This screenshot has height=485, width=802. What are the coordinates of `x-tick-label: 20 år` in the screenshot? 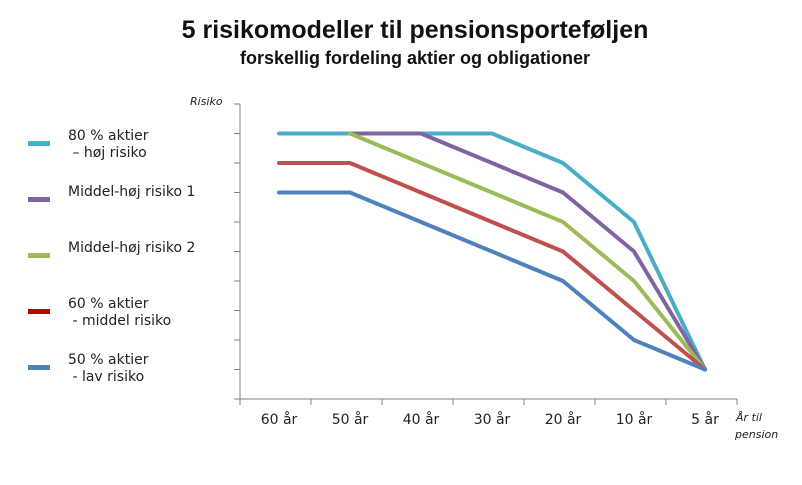 It's located at (563, 419).